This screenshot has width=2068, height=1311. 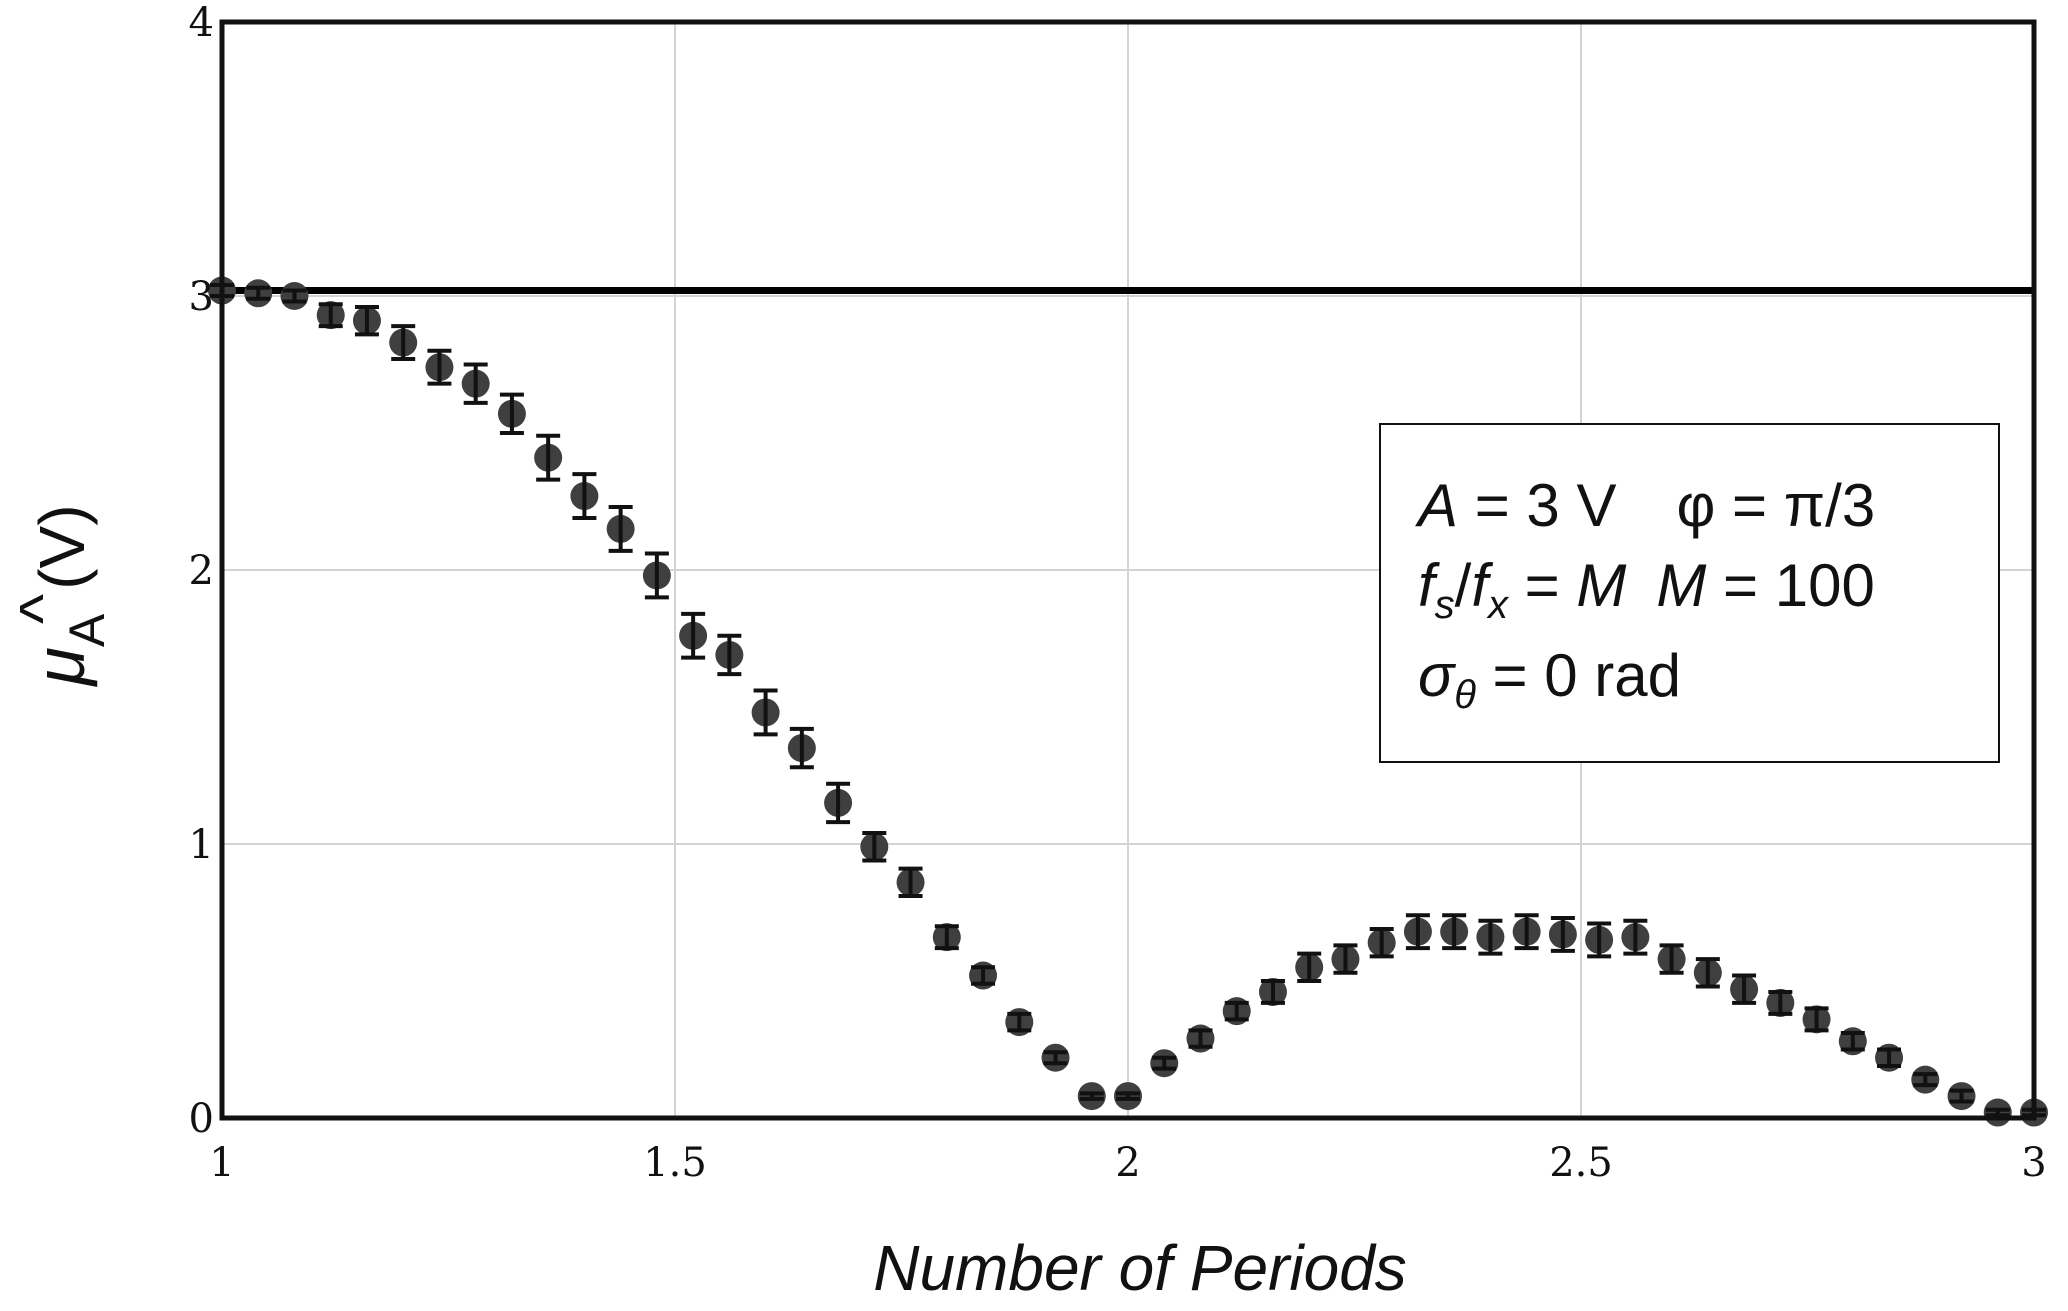 What do you see at coordinates (221, 1163) in the screenshot?
I see `x-tick-label: 1` at bounding box center [221, 1163].